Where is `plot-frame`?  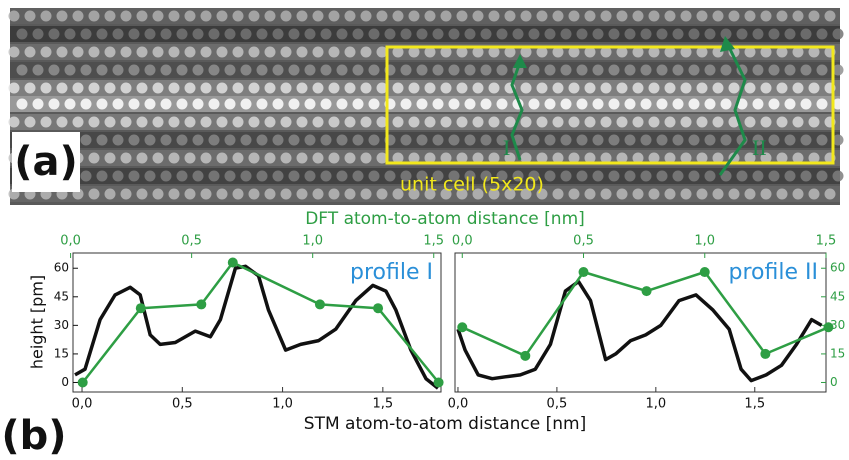
plot-frame is located at coordinates (640, 322).